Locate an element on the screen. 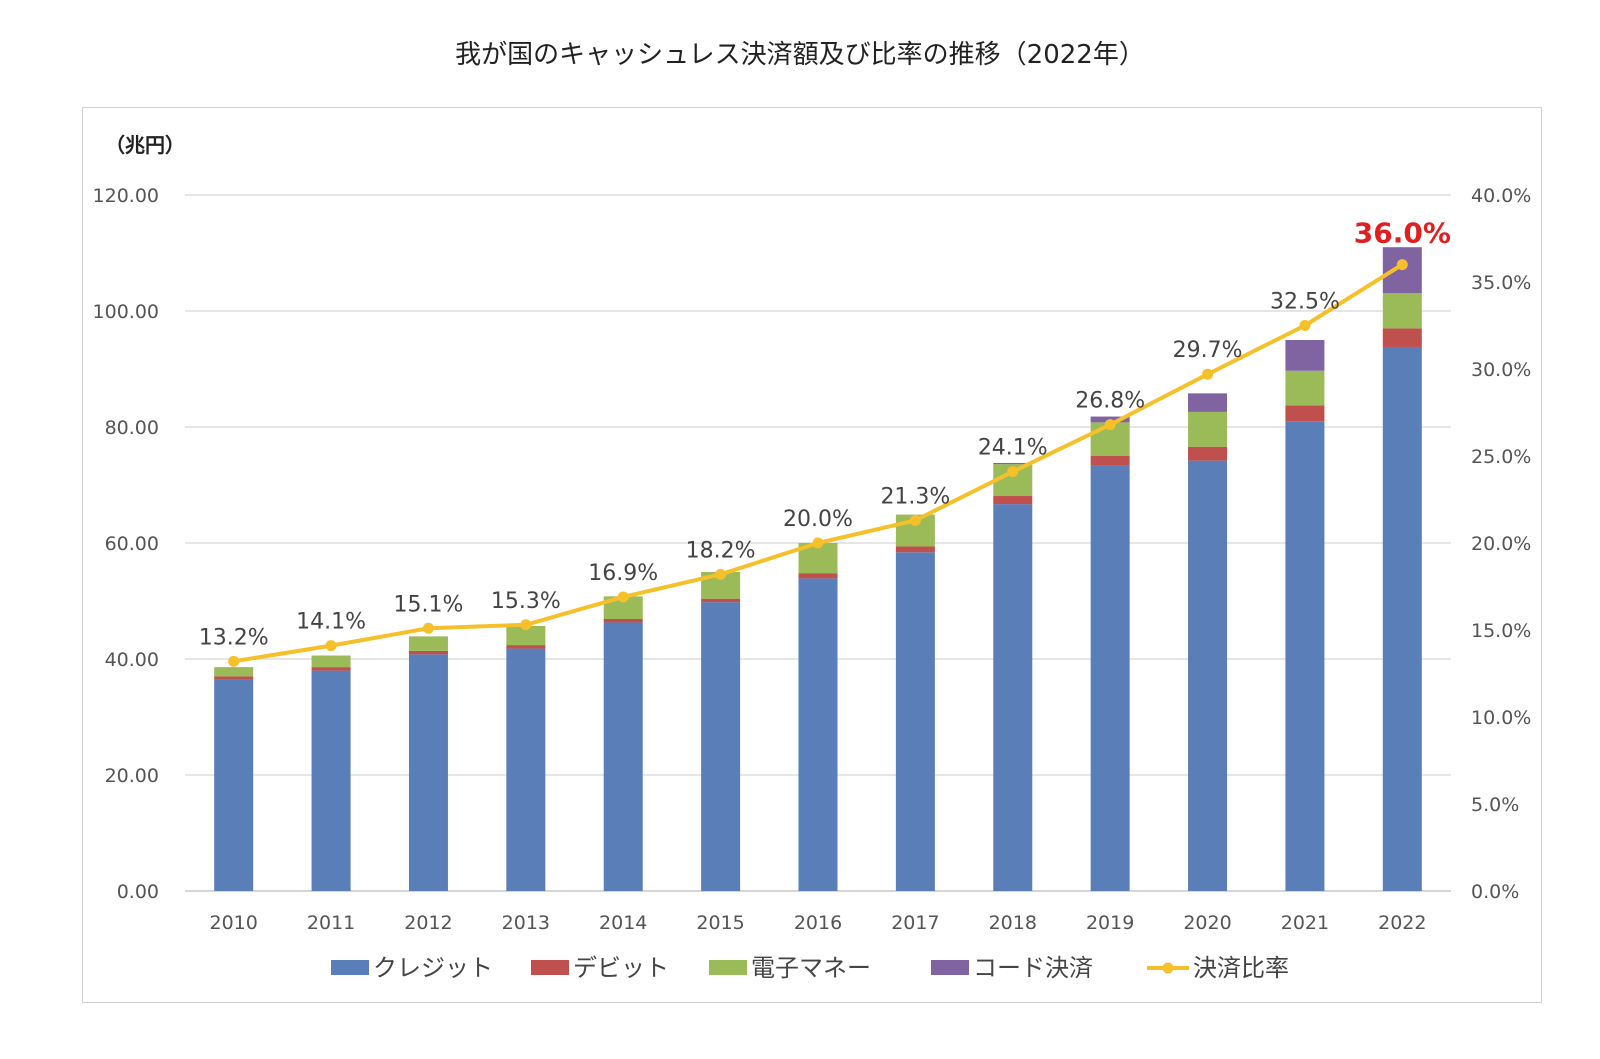 The height and width of the screenshot is (1059, 1600). y2-tick-label: 5.0% is located at coordinates (1495, 805).